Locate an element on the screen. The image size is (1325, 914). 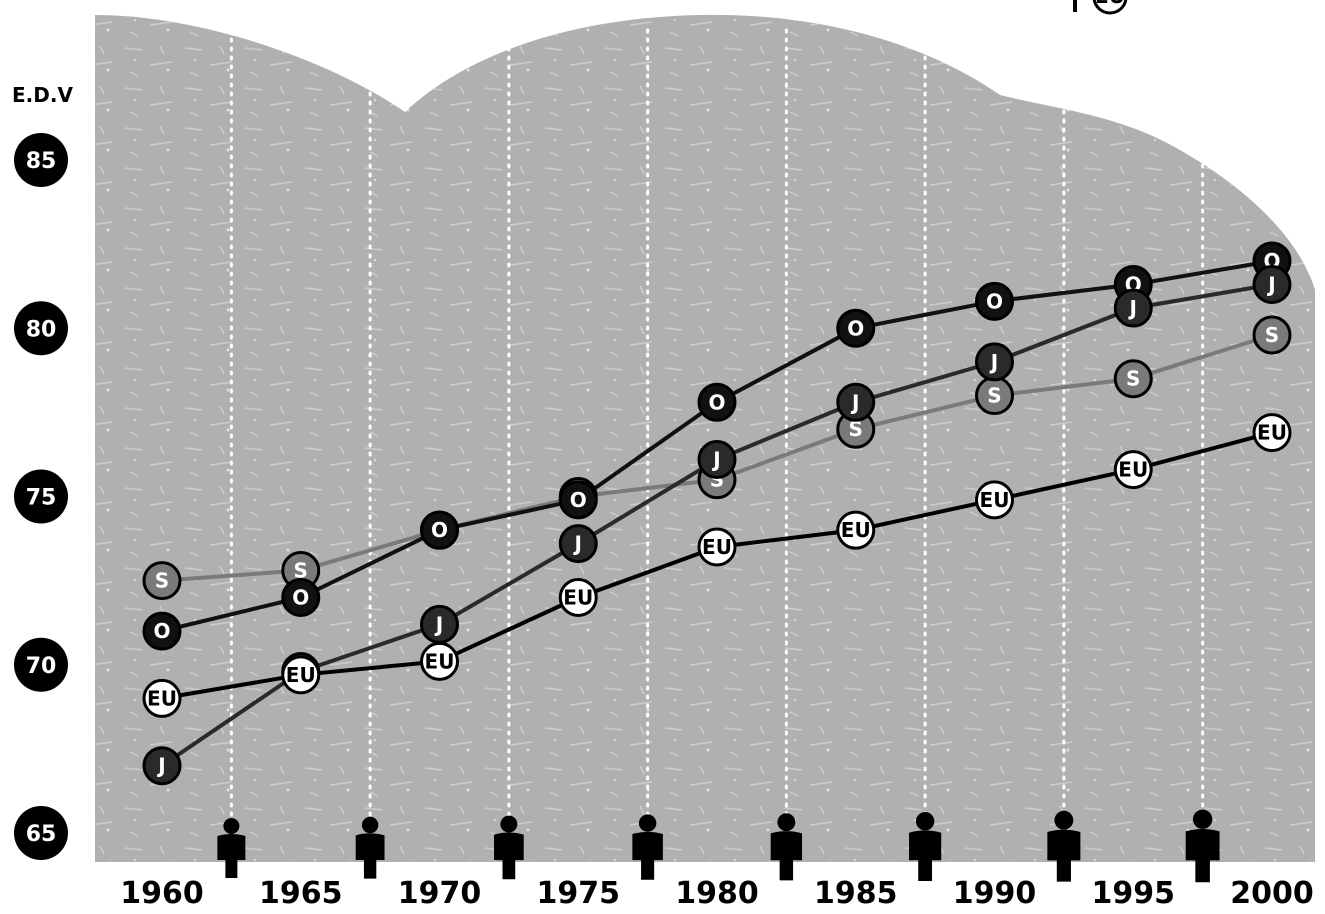
y-axis-ticks: 85 80 75 70 65 is located at coordinates (41, 496).